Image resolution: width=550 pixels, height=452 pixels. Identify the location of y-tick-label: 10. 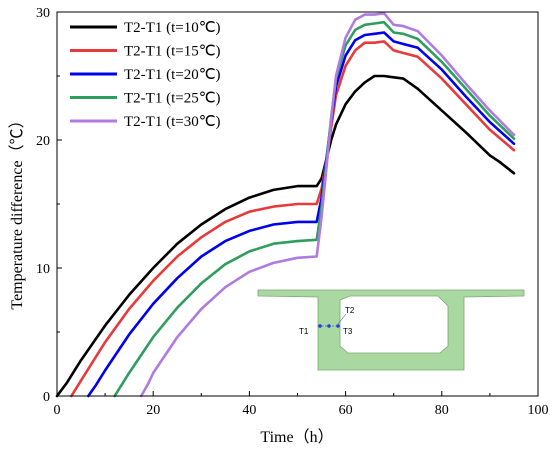
(43, 269).